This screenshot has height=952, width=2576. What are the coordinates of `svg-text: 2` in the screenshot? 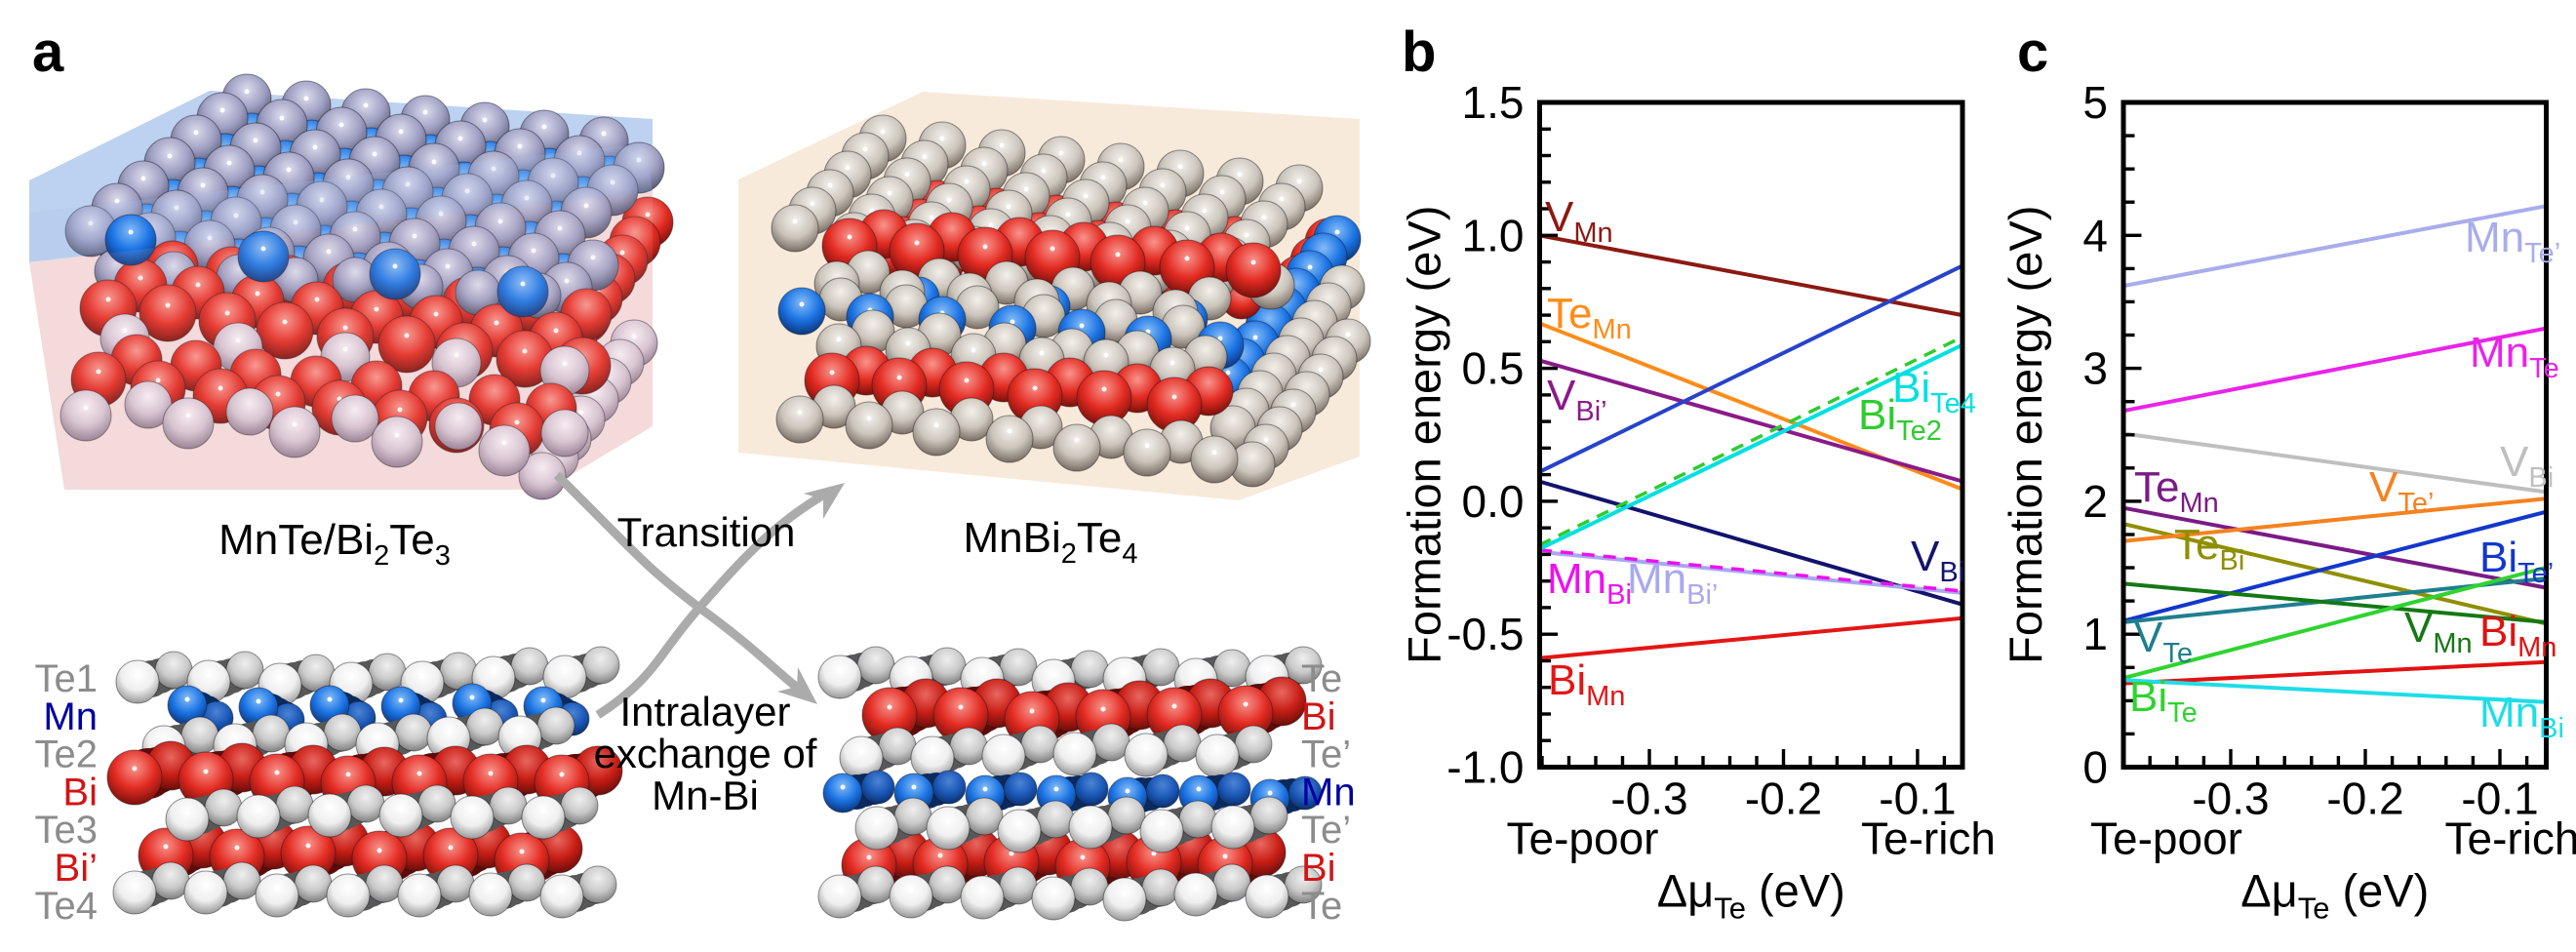 It's located at (2095, 501).